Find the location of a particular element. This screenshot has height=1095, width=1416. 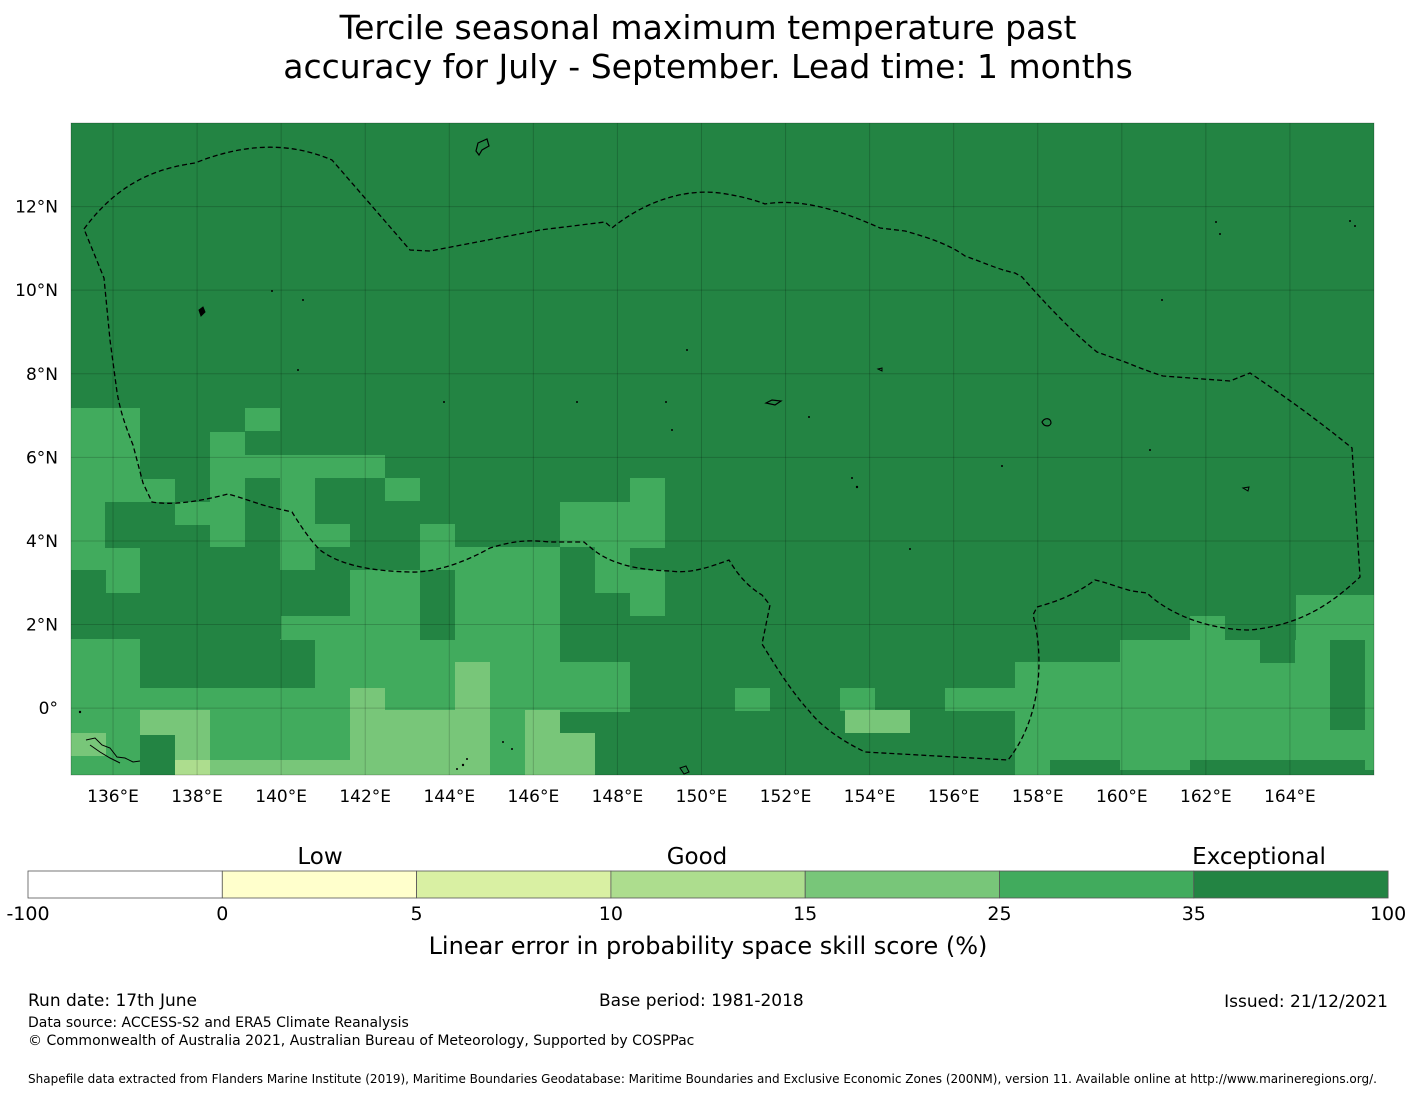

new-guinea-coast is located at coordinates (113, 750).